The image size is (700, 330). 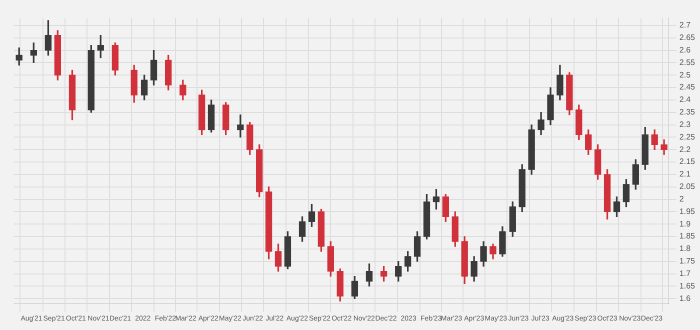 What do you see at coordinates (685, 149) in the screenshot?
I see `y-tick-label: 2.2` at bounding box center [685, 149].